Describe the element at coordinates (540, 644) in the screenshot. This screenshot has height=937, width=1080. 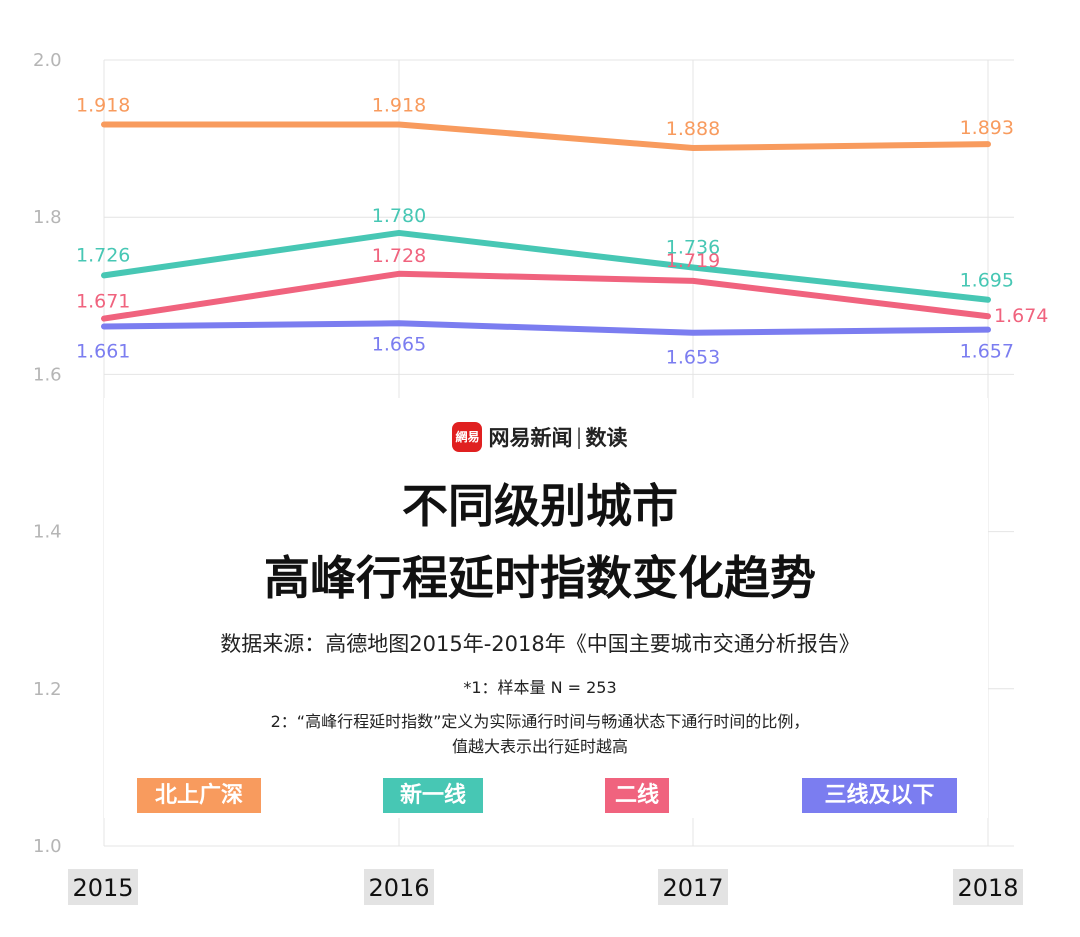
I see `data-source: 数据来源：高德地图2015年-2018年《中国主要城市交通分析报告》` at that location.